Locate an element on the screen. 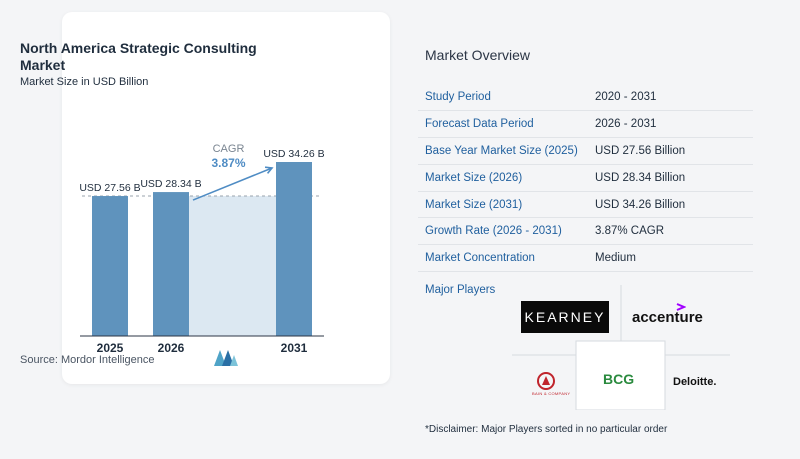 Image resolution: width=800 pixels, height=459 pixels. row-value: 2020 - 2031 is located at coordinates (670, 98).